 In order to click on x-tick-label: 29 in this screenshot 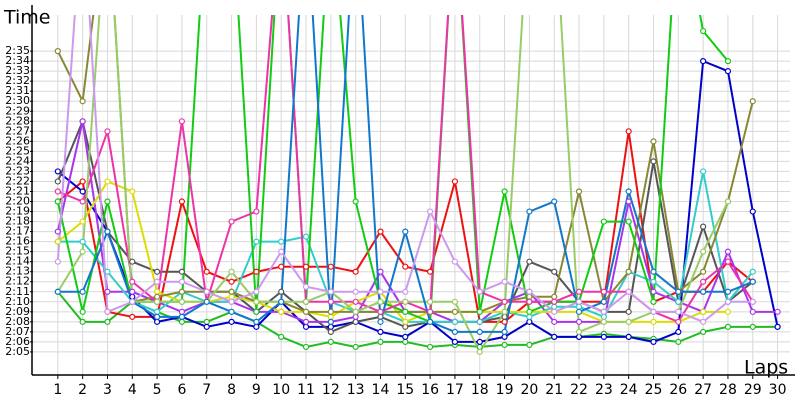, I will do `click(753, 390)`.